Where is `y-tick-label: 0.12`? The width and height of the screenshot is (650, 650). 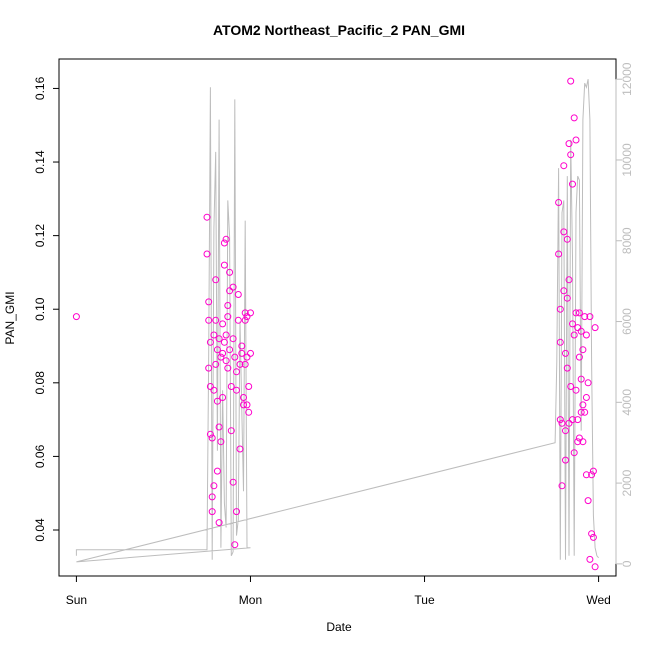
y-tick-label: 0.12 is located at coordinates (40, 236).